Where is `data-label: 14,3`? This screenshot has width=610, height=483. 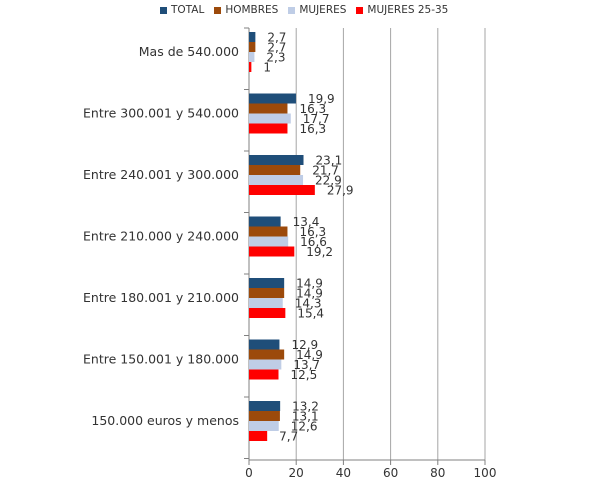
data-label: 14,3 is located at coordinates (308, 304).